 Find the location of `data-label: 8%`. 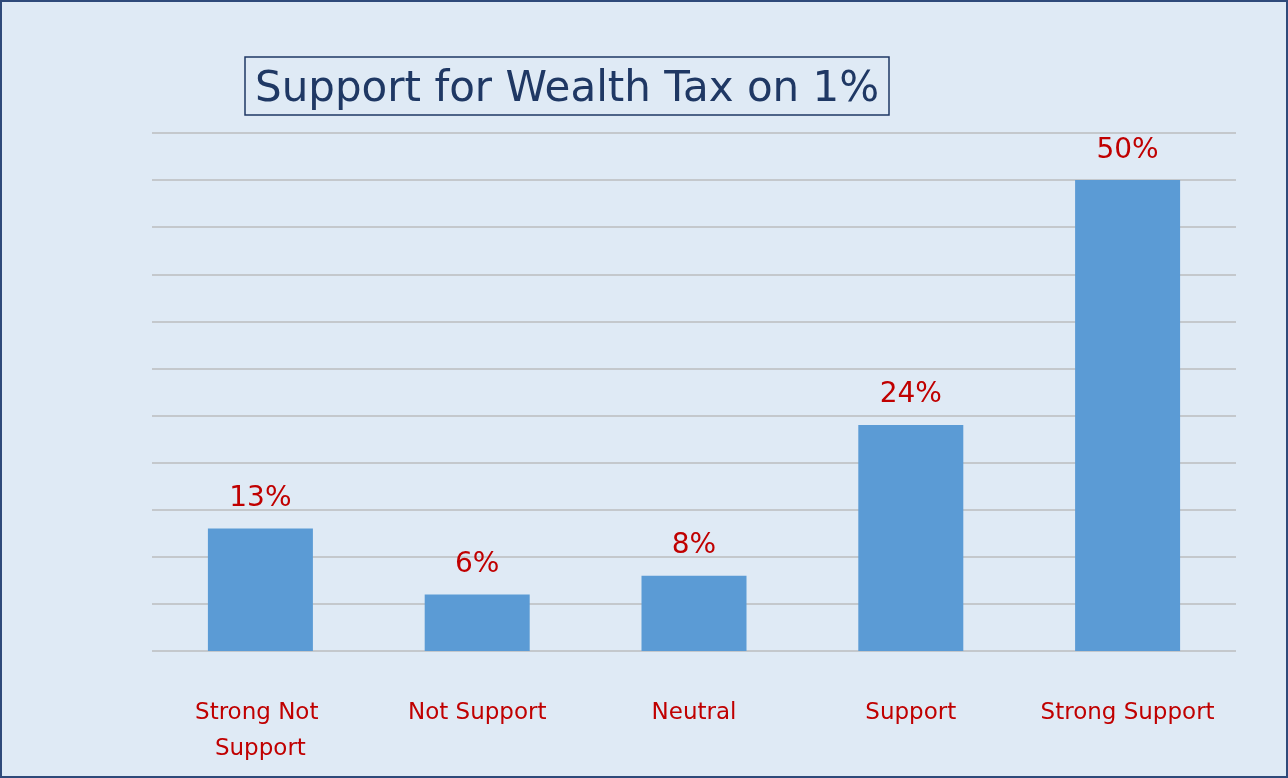

data-label: 8% is located at coordinates (694, 544).